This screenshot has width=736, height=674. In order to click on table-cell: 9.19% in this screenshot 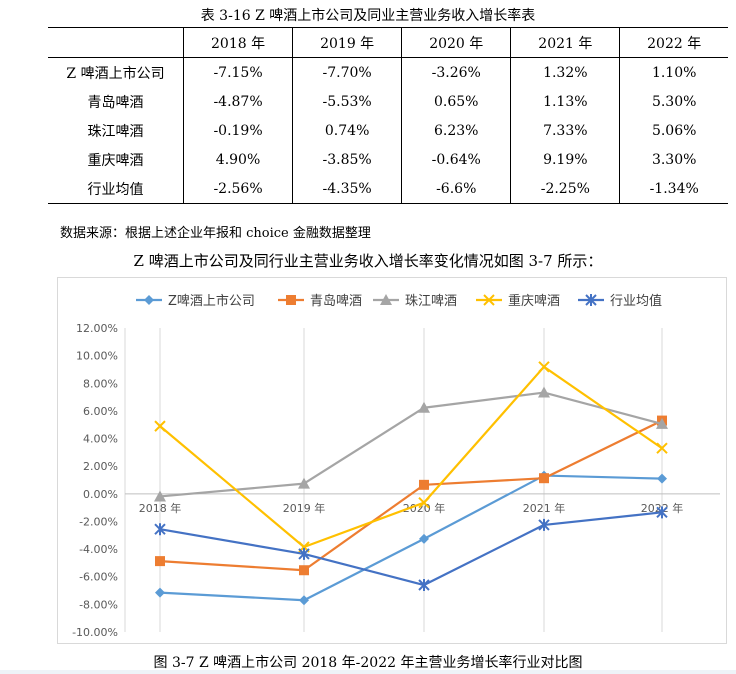, I will do `click(565, 159)`.